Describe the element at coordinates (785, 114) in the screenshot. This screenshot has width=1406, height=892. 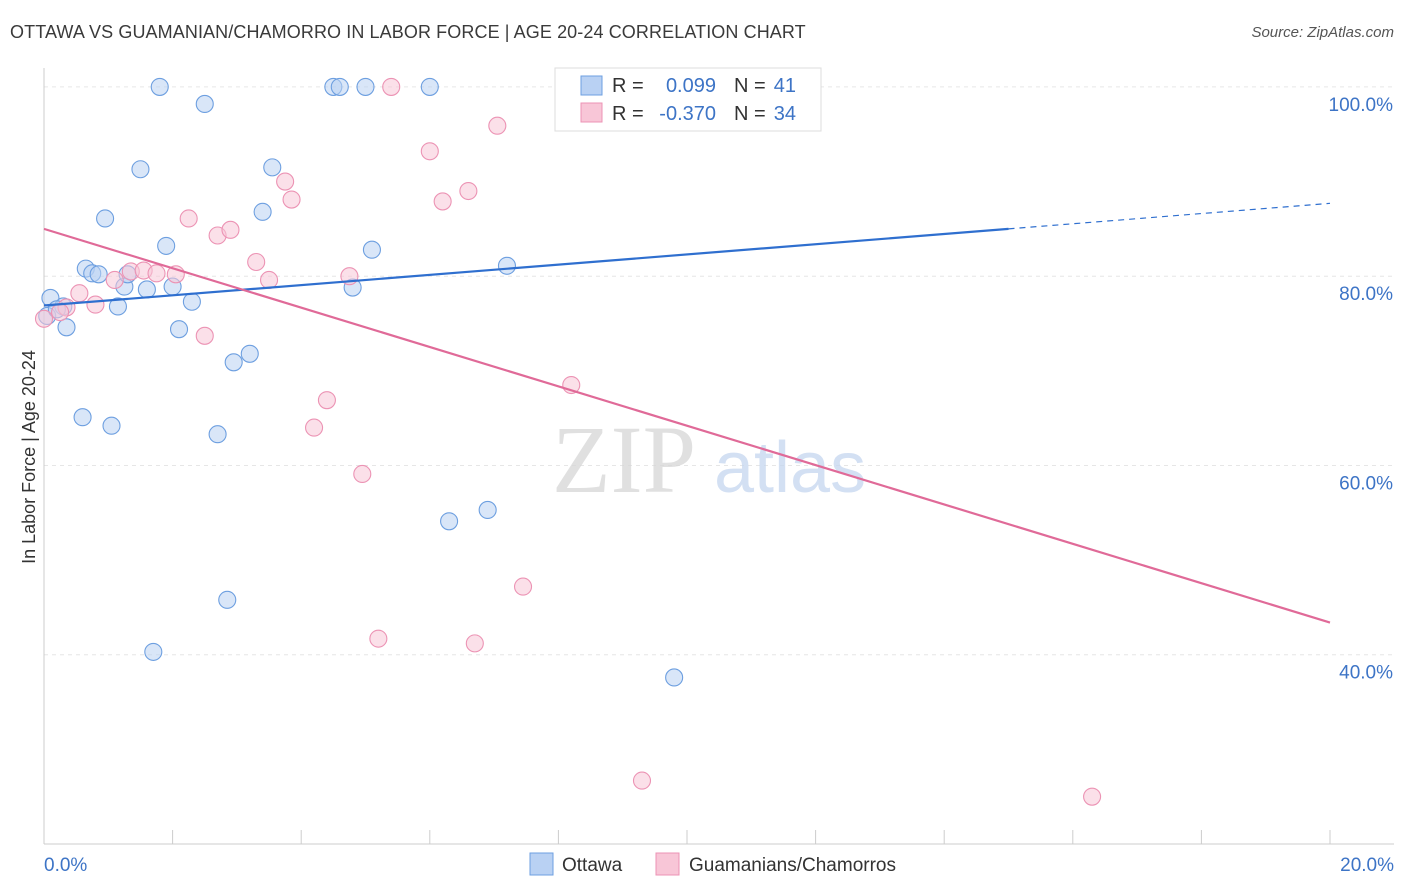
I see `legend-n-value-guamanian: 34` at that location.